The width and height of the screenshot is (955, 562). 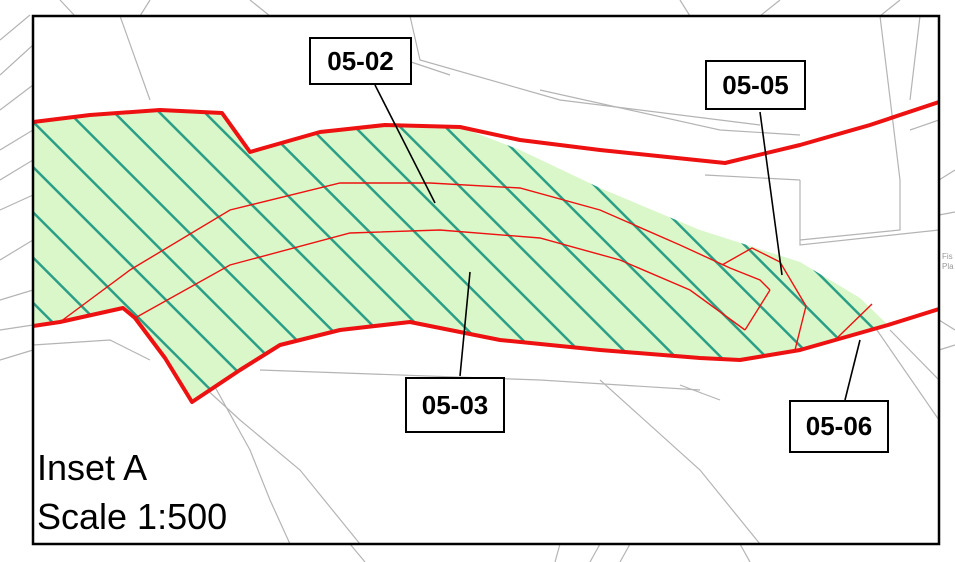 What do you see at coordinates (92, 467) in the screenshot?
I see `inset-title: Inset A` at bounding box center [92, 467].